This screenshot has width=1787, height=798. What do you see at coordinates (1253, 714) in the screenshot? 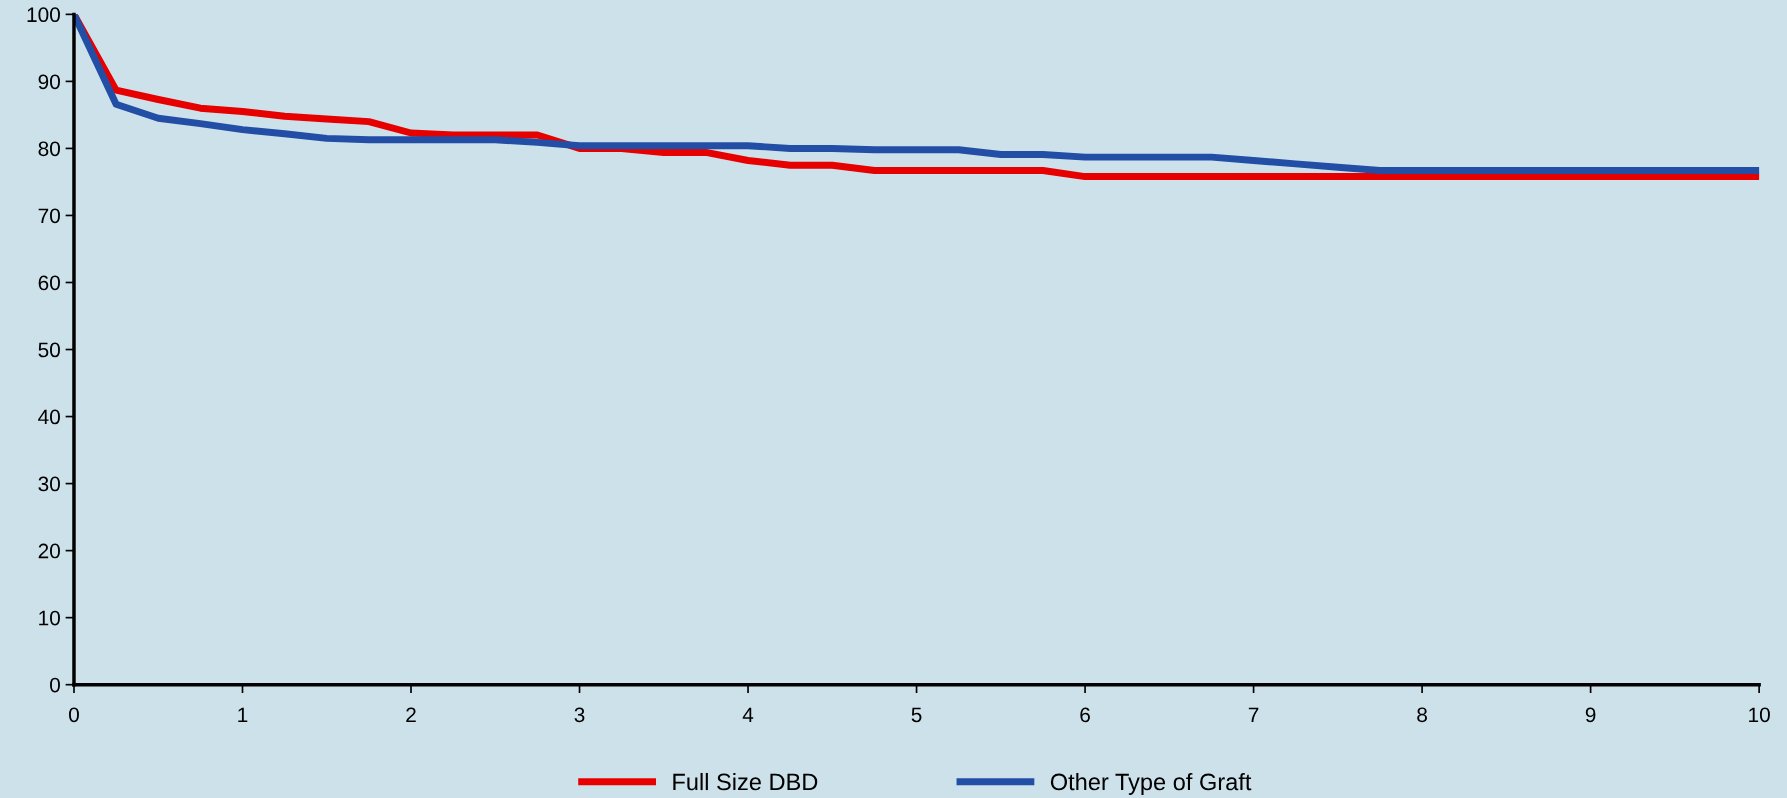
I see `x-tick-label: 7` at bounding box center [1253, 714].